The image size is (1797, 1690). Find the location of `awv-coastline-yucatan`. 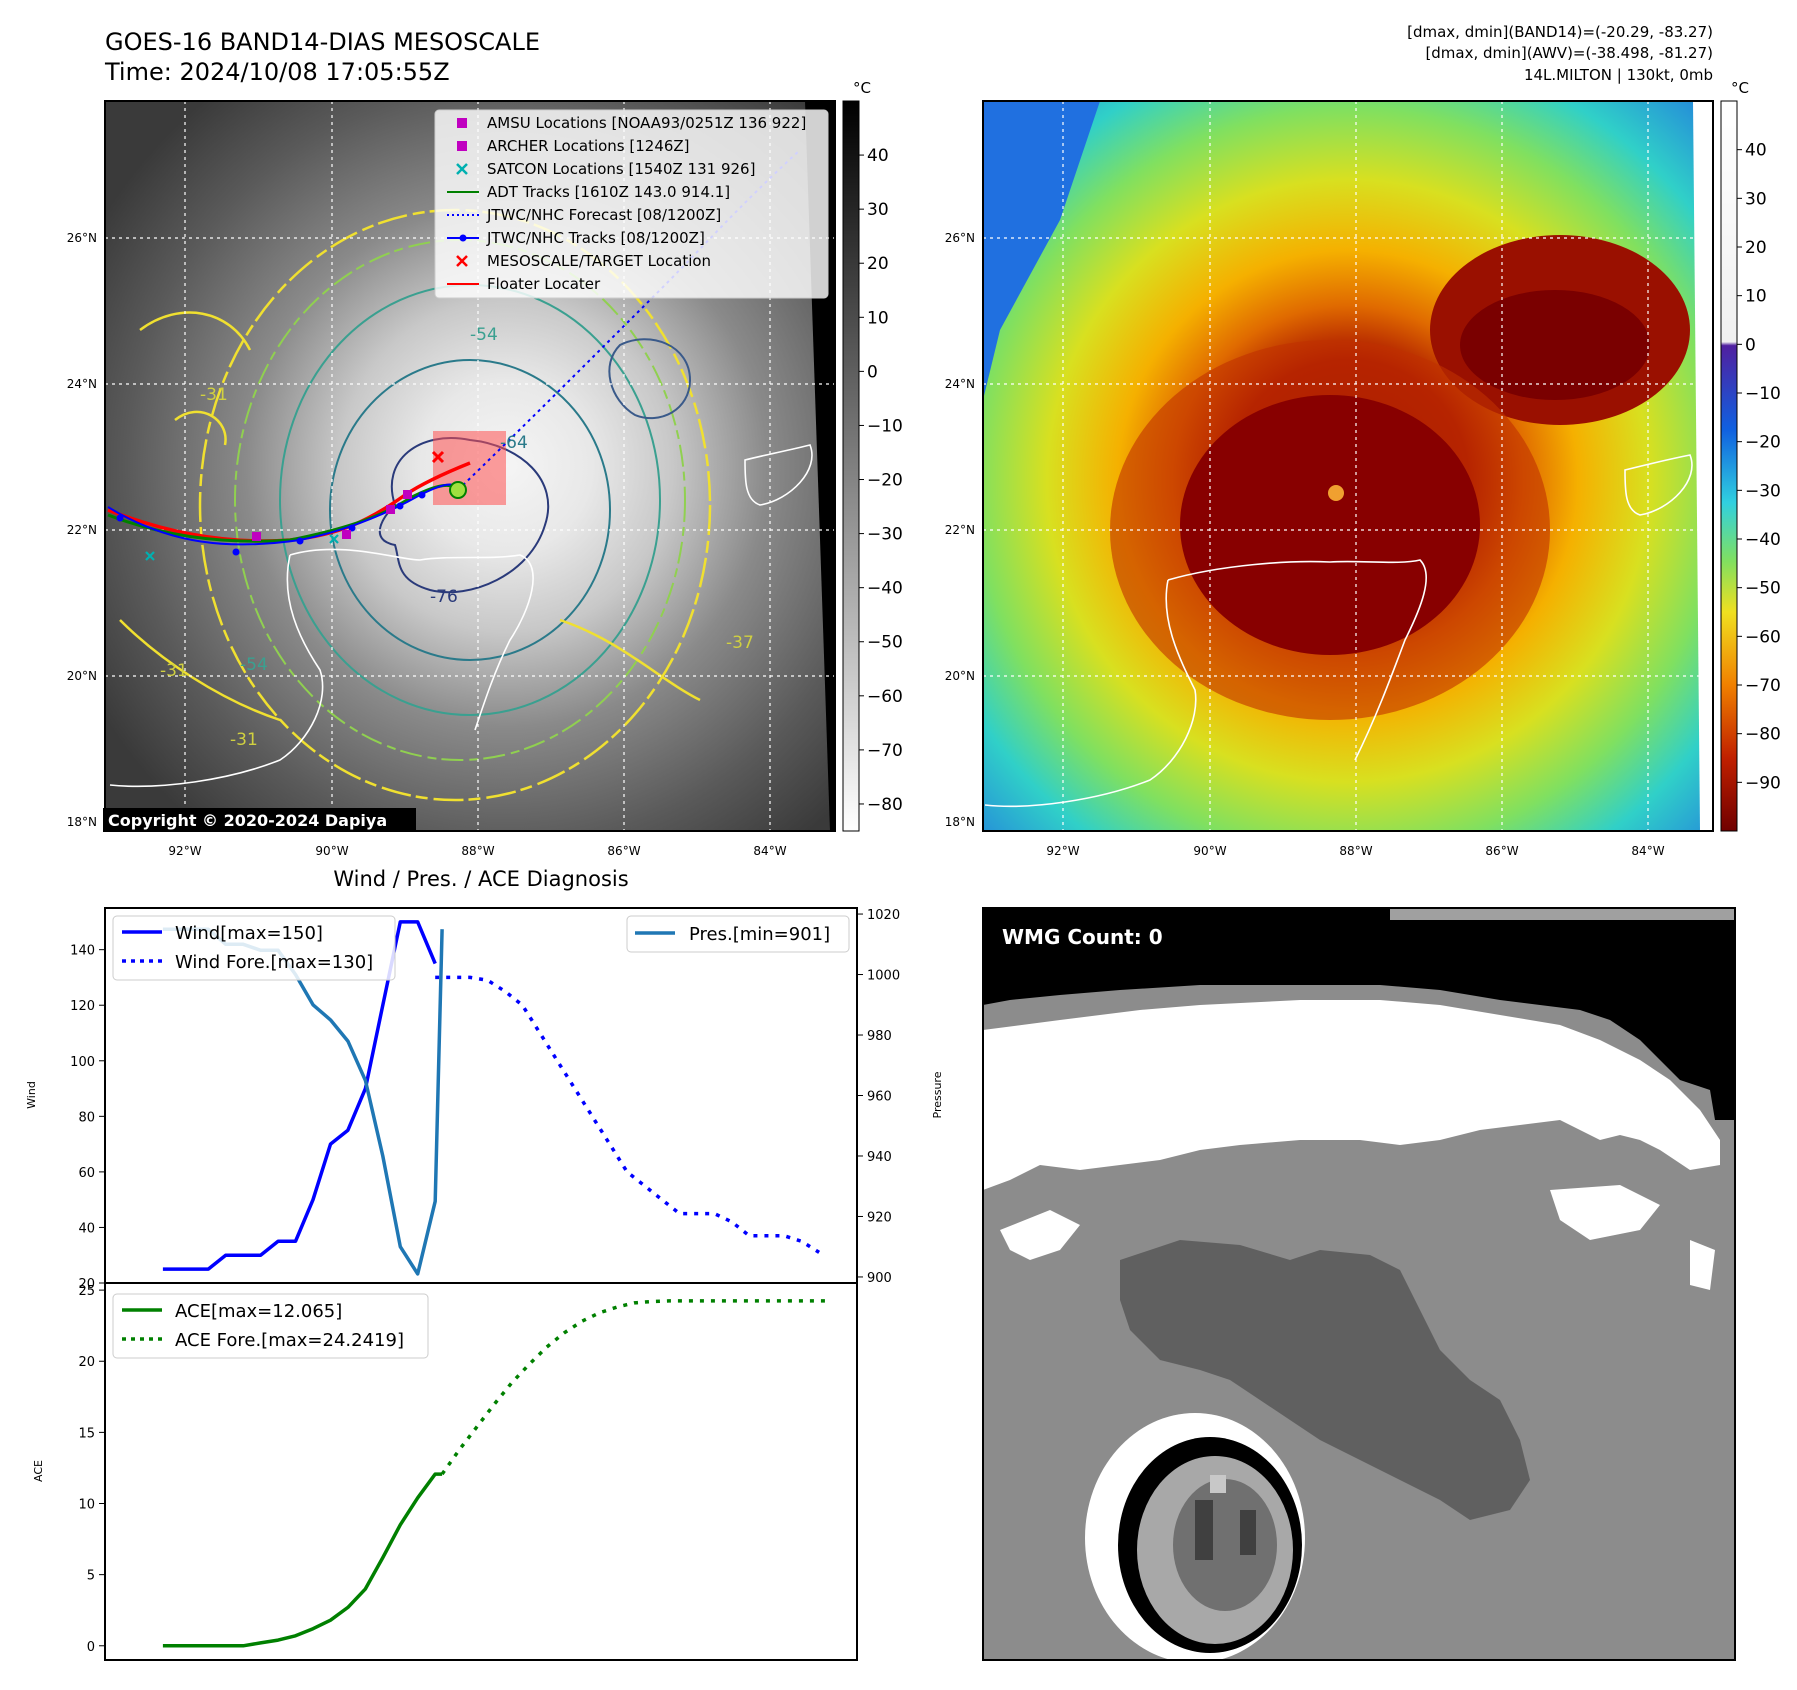

awv-coastline-yucatan is located at coordinates (1206, 683).